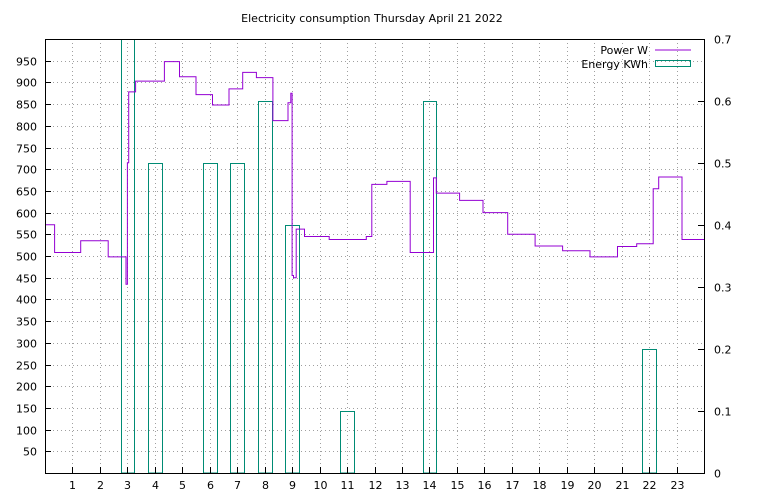 Image resolution: width=768 pixels, height=500 pixels. I want to click on y-tick-label: 400, so click(26, 300).